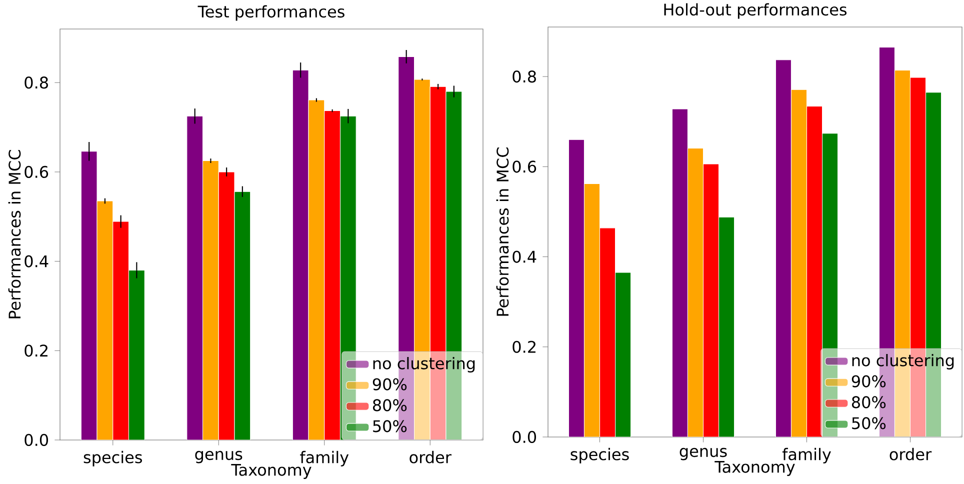  Describe the element at coordinates (271, 13) in the screenshot. I see `chart-title: Test performances` at that location.